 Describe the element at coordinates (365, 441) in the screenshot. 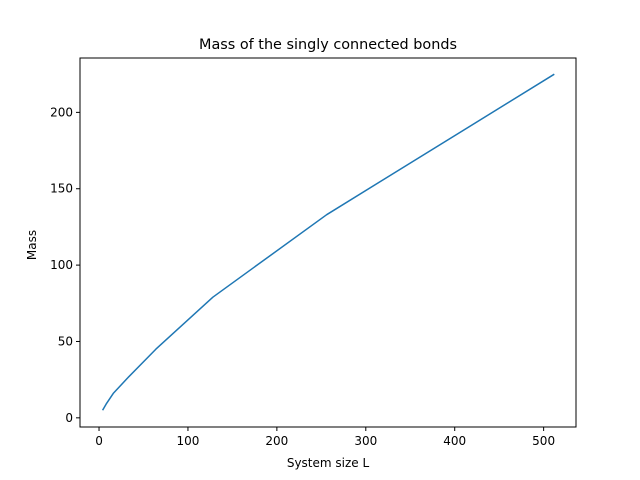

I see `x-tick-label: 300` at that location.